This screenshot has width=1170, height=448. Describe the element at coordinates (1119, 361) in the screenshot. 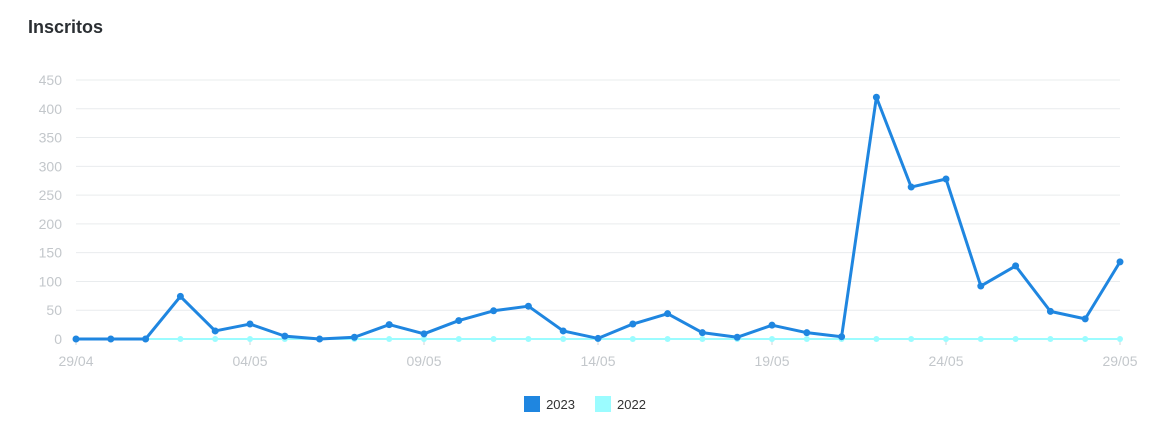

I see `x-tick-label: 29/05` at that location.